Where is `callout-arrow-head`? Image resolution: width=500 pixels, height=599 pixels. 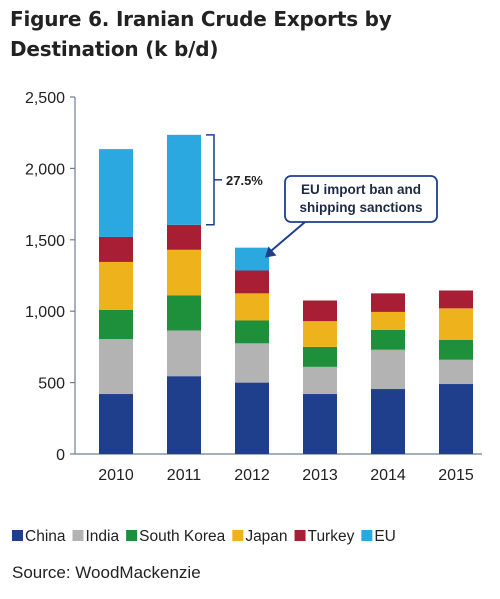 callout-arrow-head is located at coordinates (271, 252).